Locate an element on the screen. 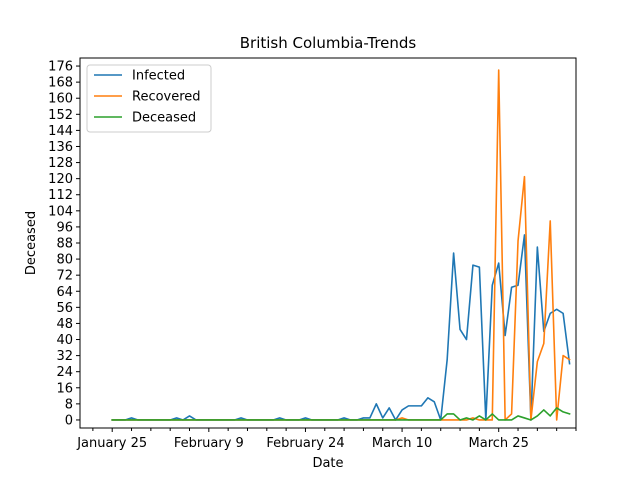  x-tick-label: January 25 is located at coordinates (111, 443).